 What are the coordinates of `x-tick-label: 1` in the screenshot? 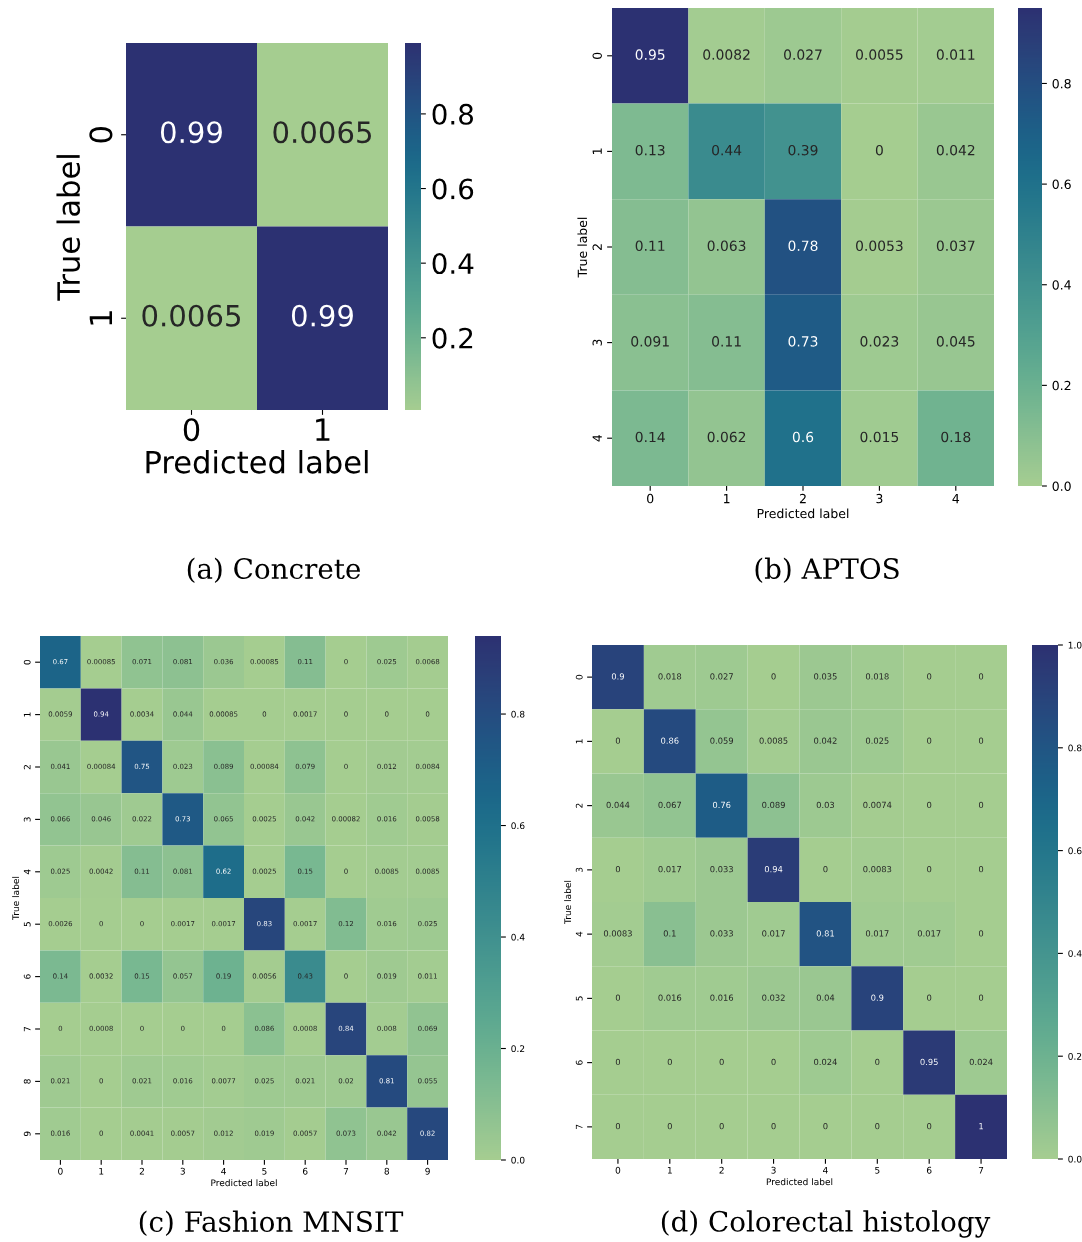 It's located at (669, 1170).